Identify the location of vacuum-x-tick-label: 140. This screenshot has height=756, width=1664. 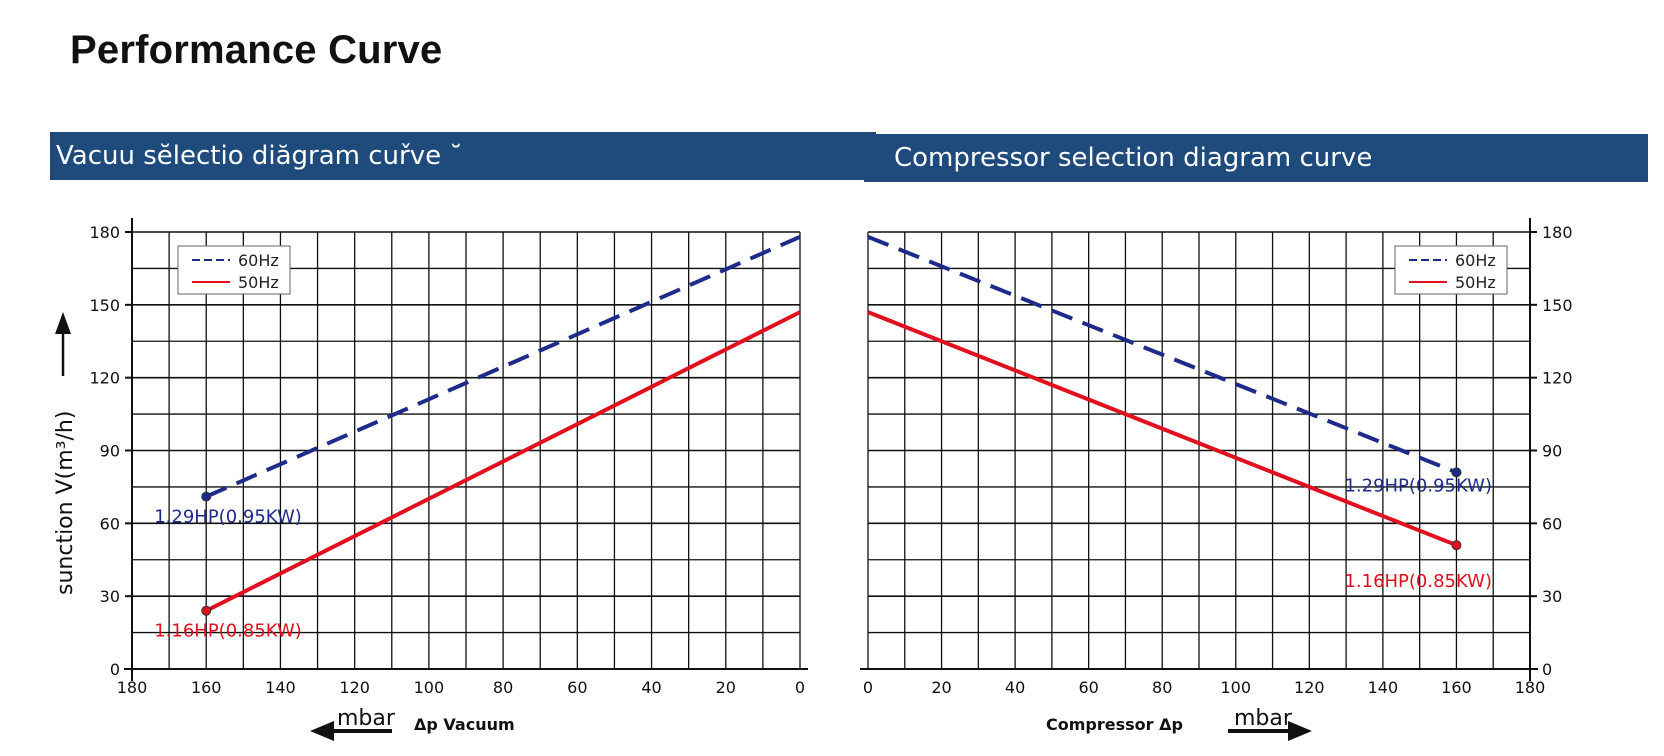
(280, 687).